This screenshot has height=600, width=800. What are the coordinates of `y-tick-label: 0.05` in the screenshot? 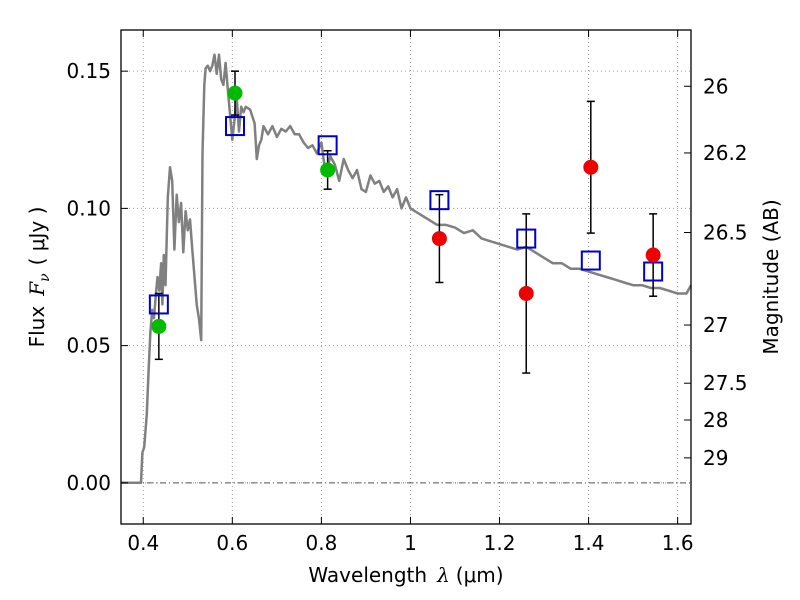 It's located at (88, 346).